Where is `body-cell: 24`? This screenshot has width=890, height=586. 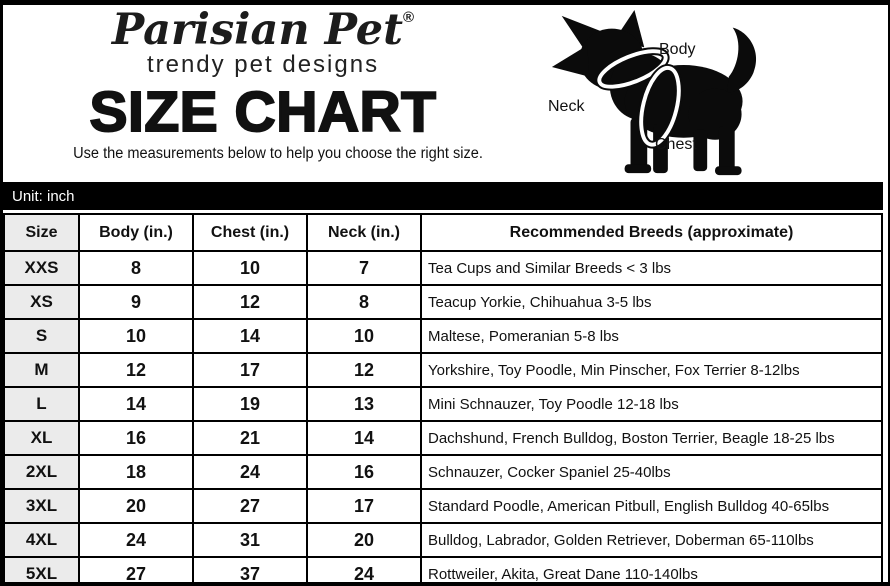
body-cell: 24 is located at coordinates (136, 540).